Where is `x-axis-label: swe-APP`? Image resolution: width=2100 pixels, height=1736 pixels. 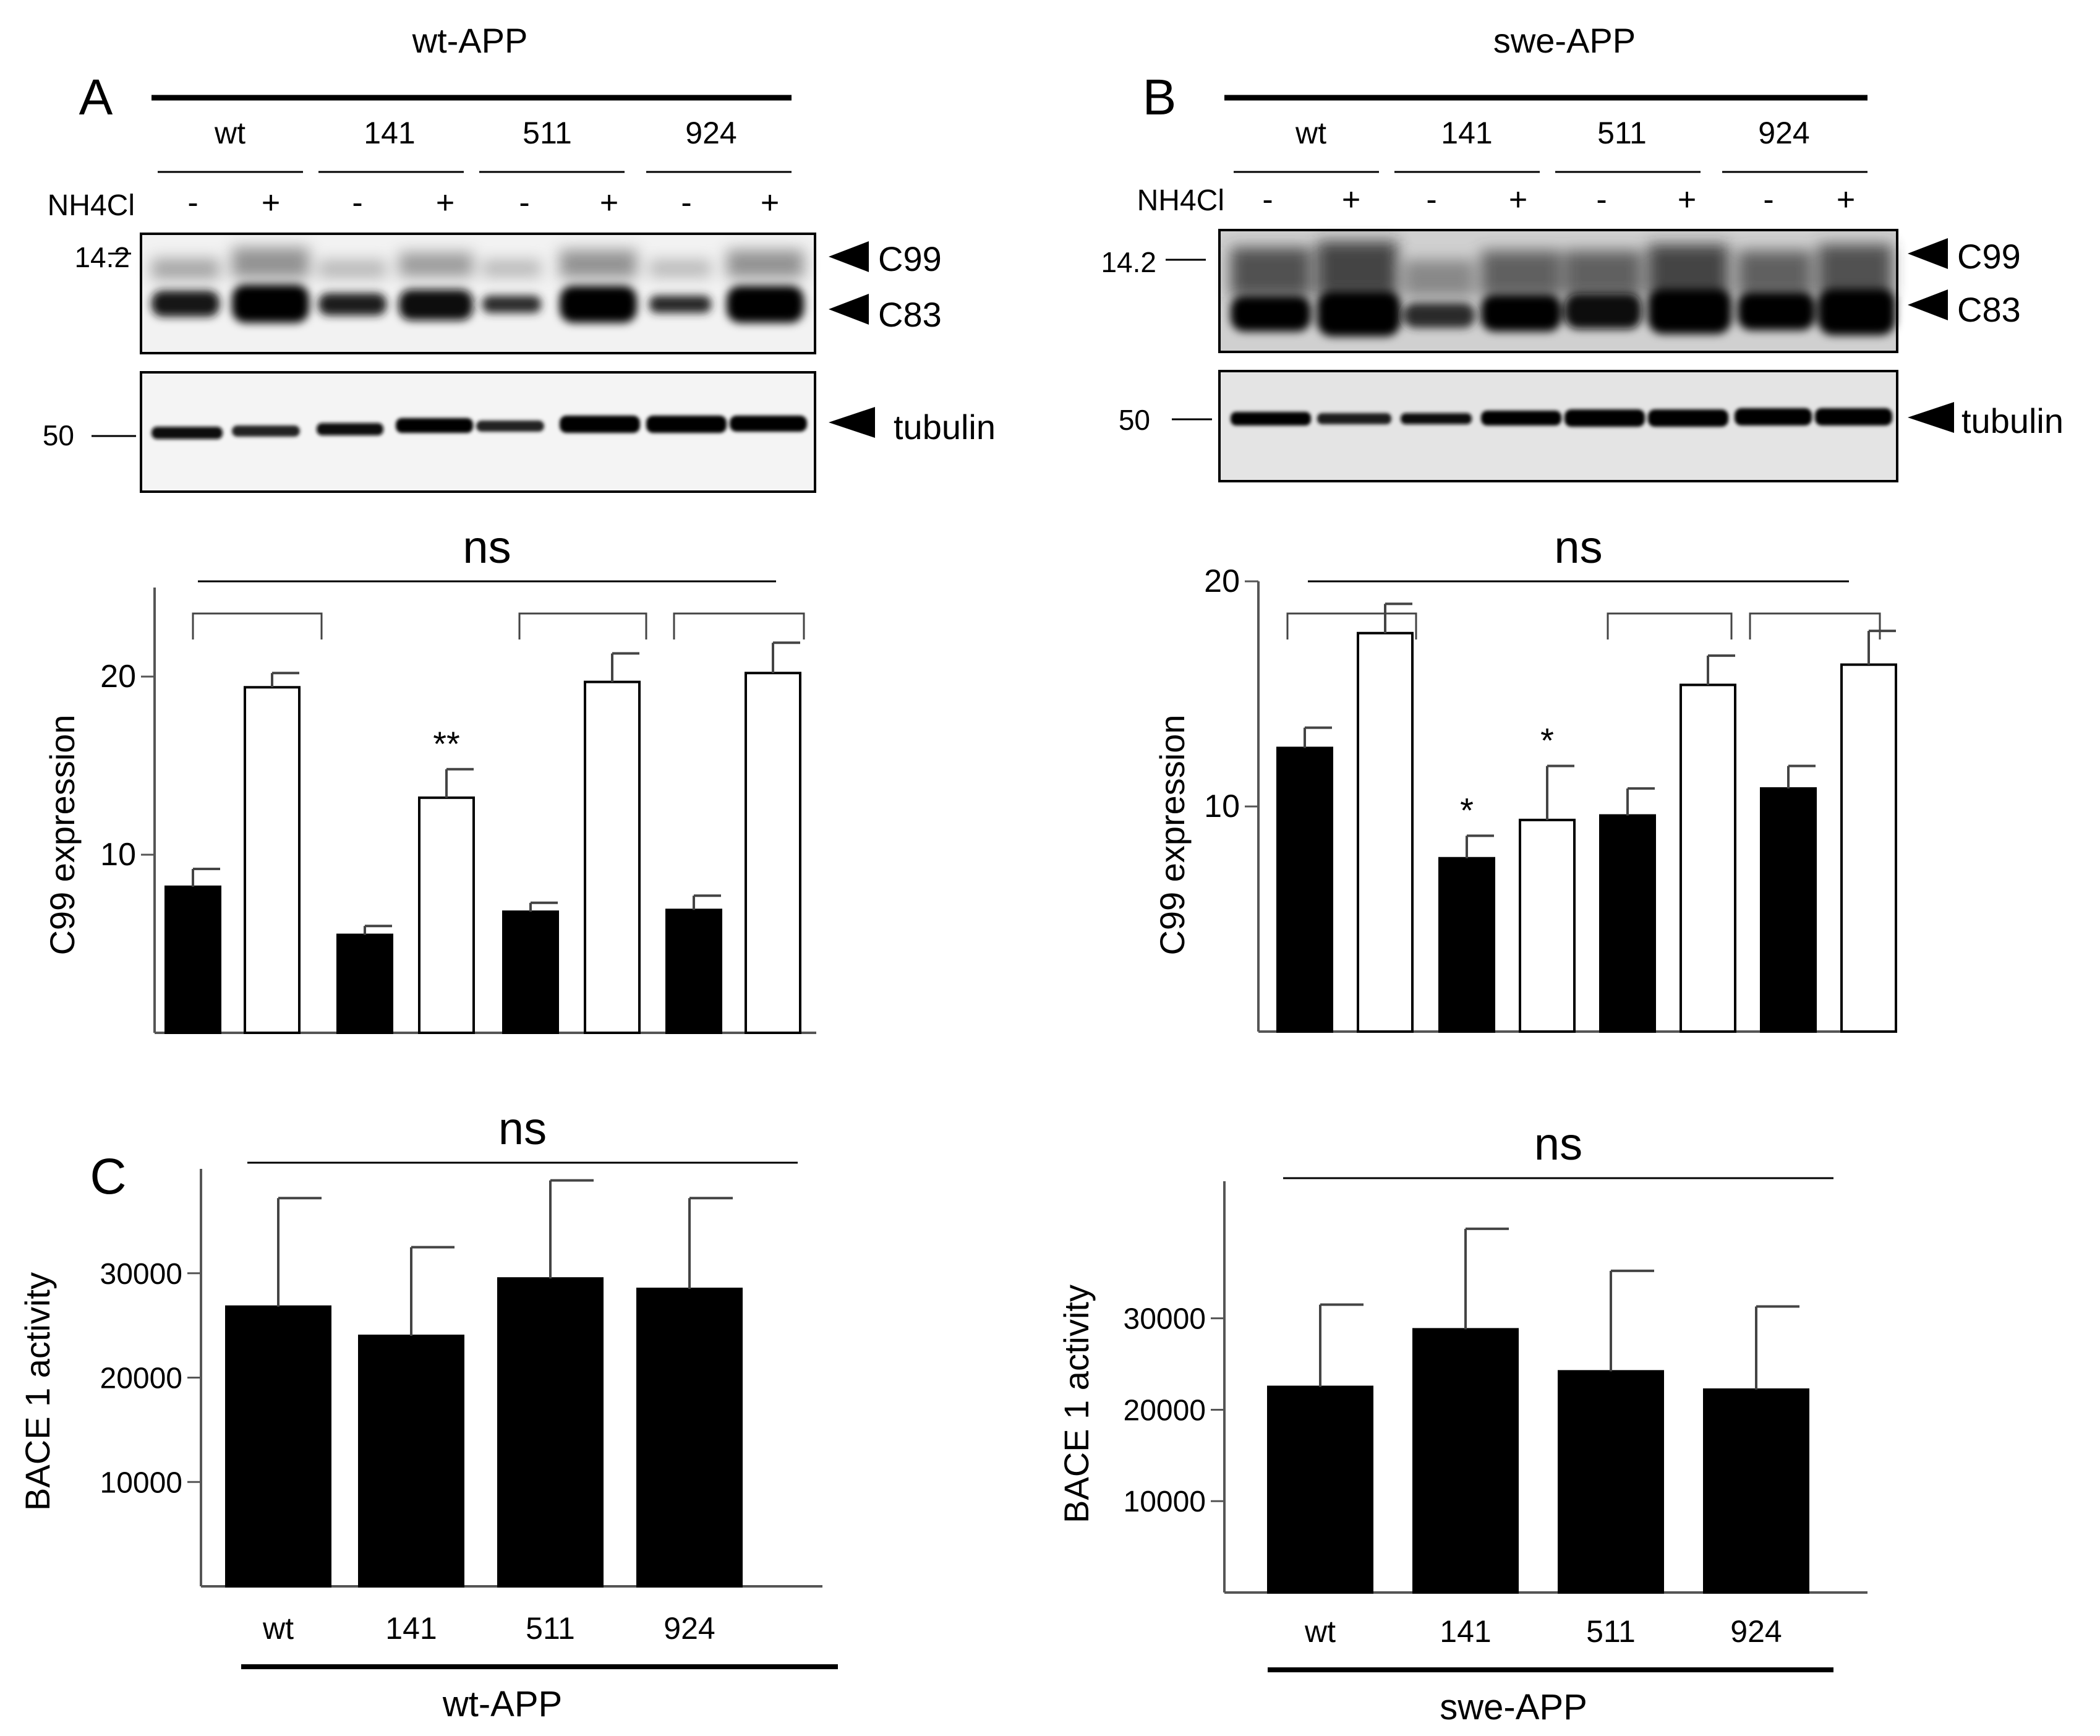 x-axis-label: swe-APP is located at coordinates (1513, 1707).